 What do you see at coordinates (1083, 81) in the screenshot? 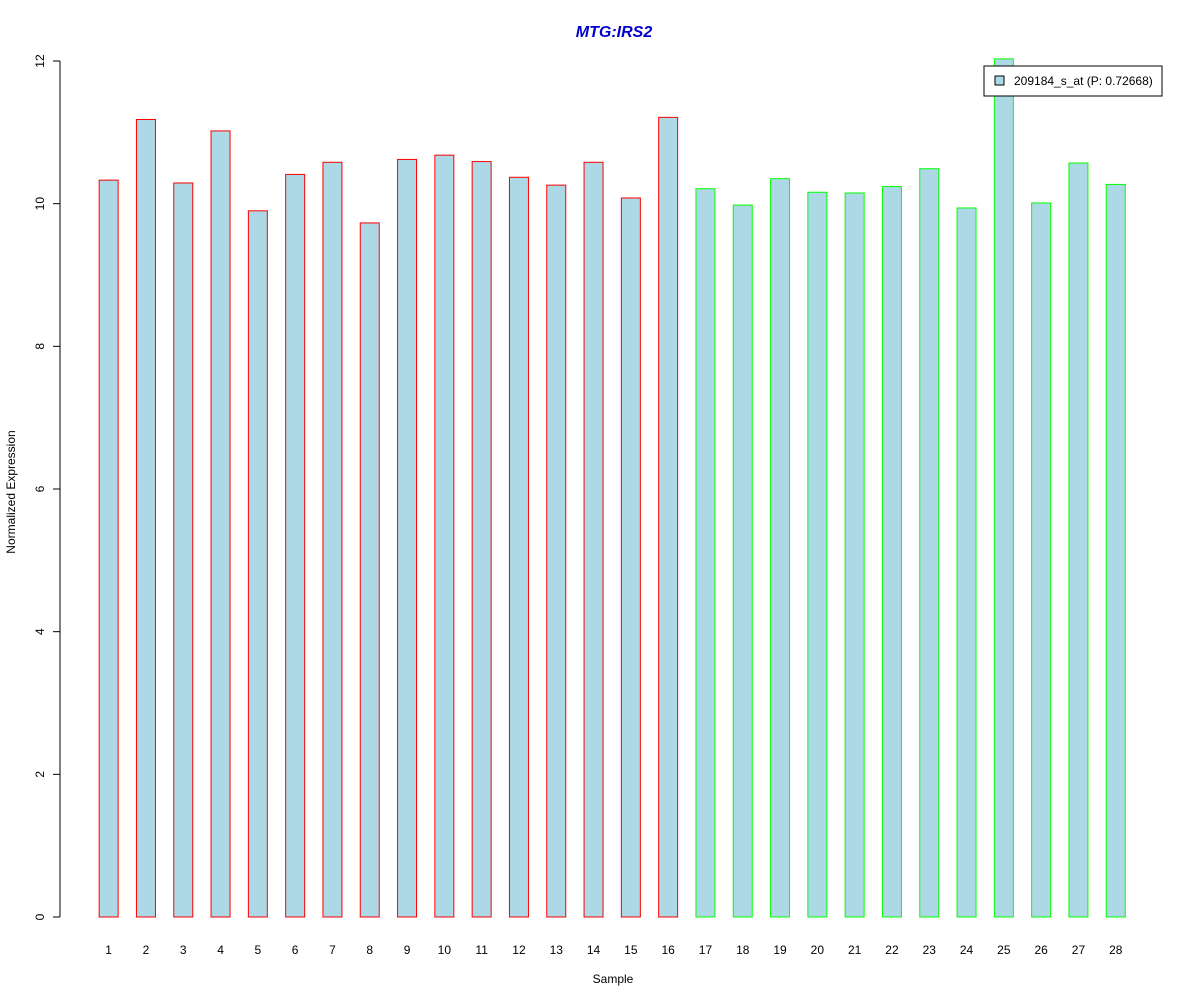
I see `legend-label: 209184_s_at (P: 0.72668)` at bounding box center [1083, 81].